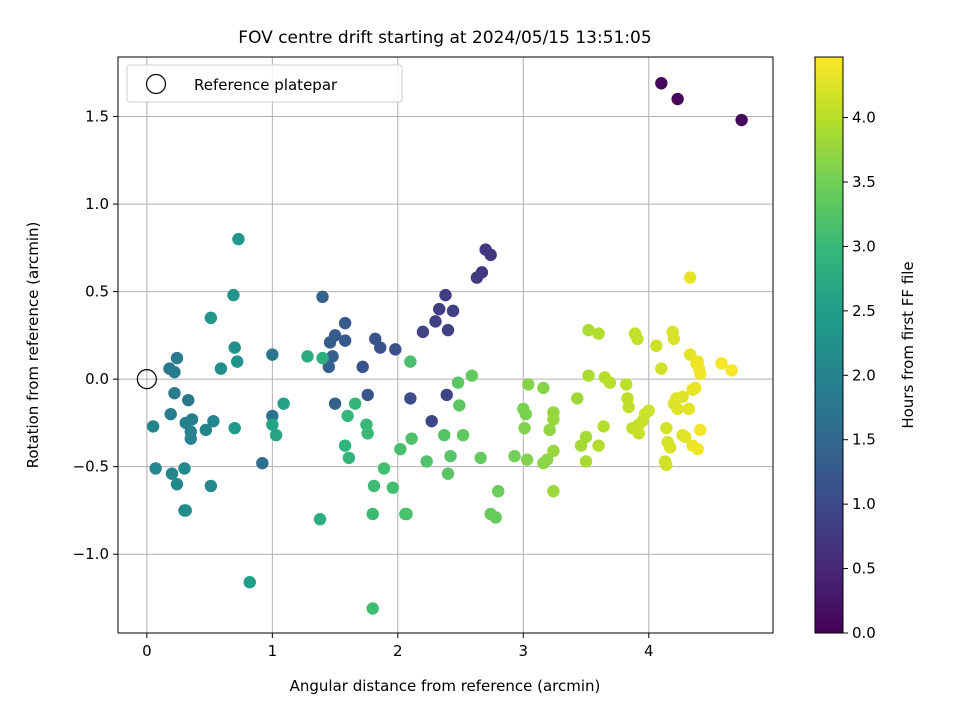 The image size is (960, 720). I want to click on legend-box, so click(264, 83).